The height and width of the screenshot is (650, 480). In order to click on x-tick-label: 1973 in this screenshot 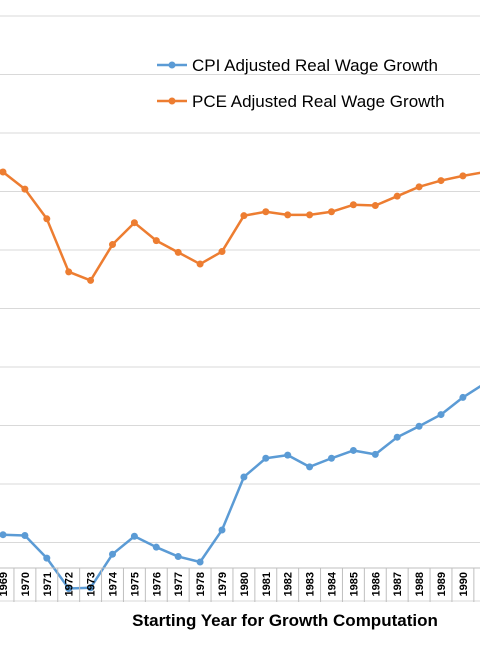, I will do `click(92, 584)`.